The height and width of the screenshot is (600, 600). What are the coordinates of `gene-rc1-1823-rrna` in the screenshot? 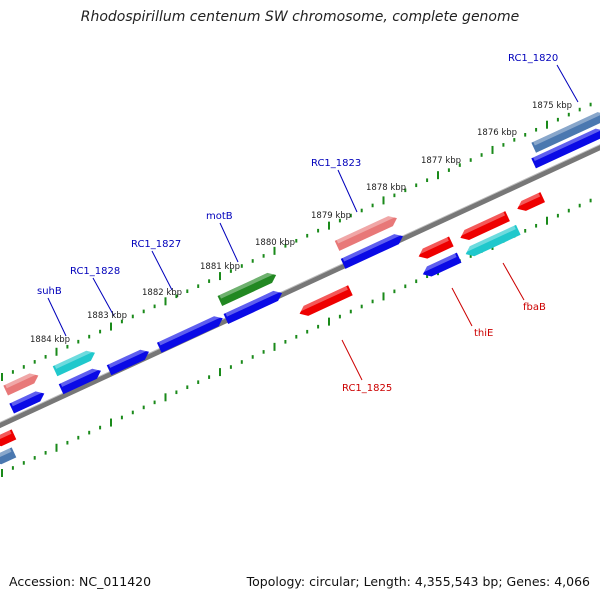 It's located at (367, 232).